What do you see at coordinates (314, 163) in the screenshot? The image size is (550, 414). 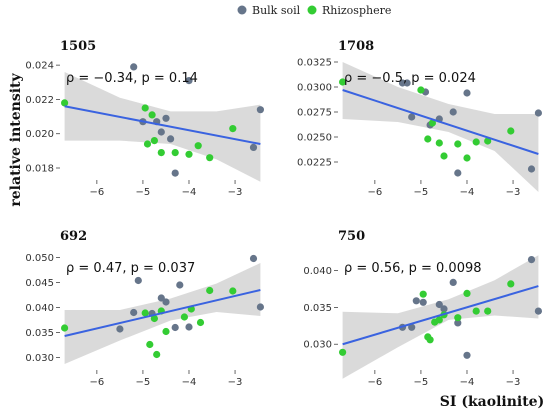 I see `y-tick-label: 0.0225` at bounding box center [314, 163].